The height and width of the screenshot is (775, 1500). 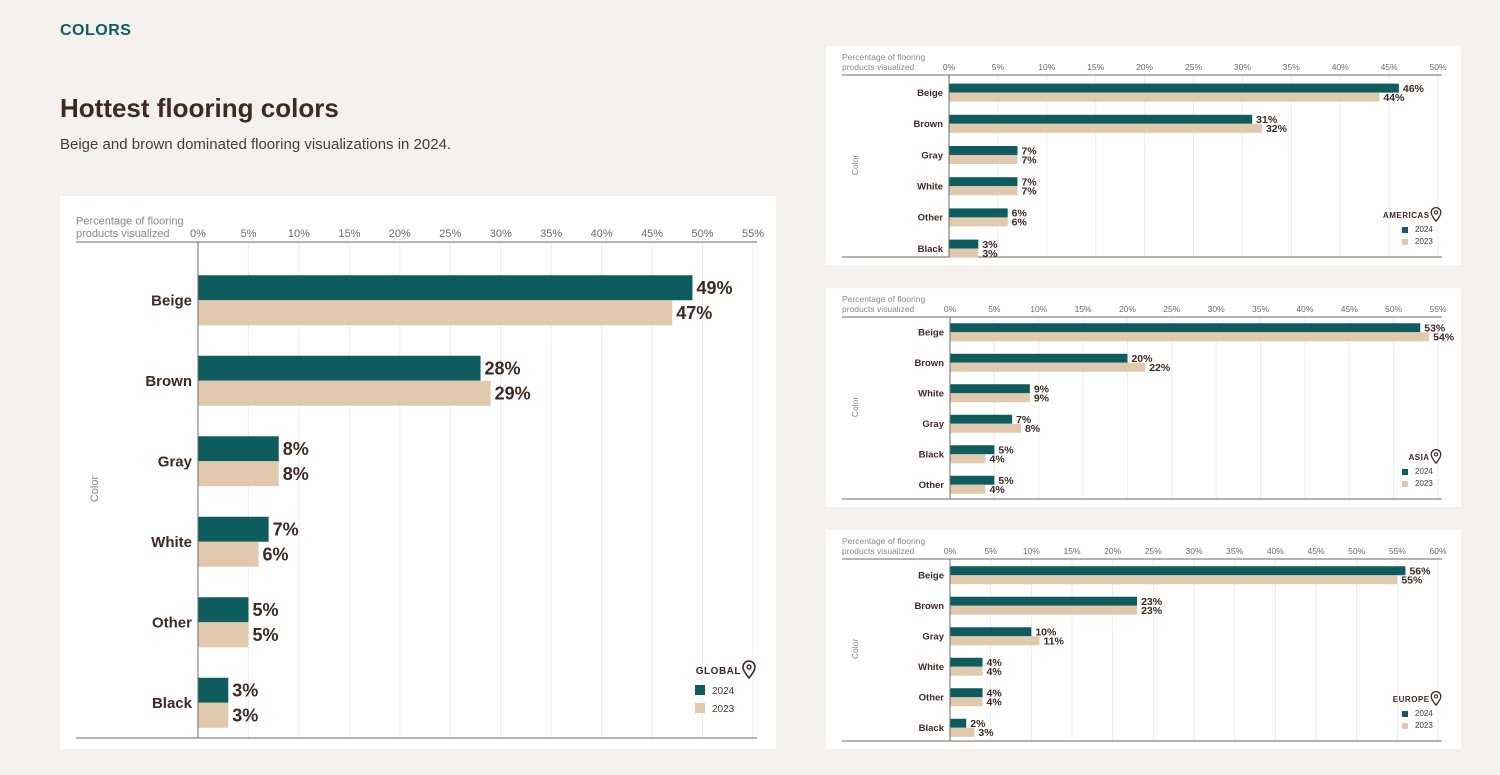 I want to click on x-tick-label: 35%, so click(x=1291, y=67).